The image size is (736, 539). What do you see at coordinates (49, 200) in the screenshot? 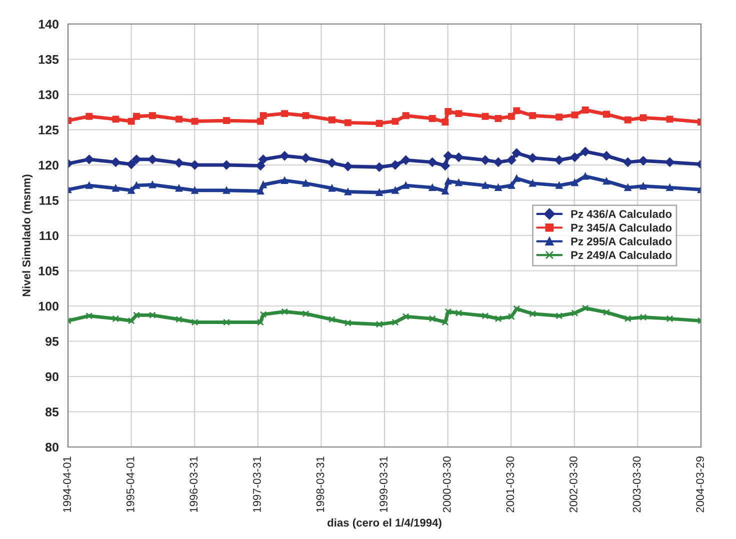
I see `y-tick-label: 115` at bounding box center [49, 200].